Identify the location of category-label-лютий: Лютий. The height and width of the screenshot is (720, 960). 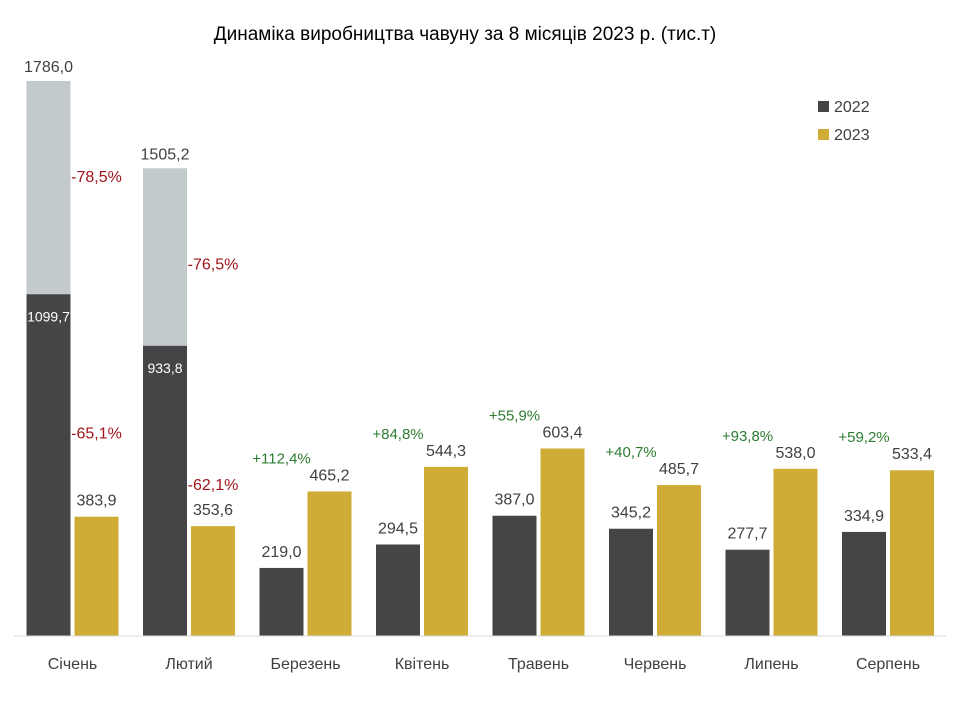
(188, 664).